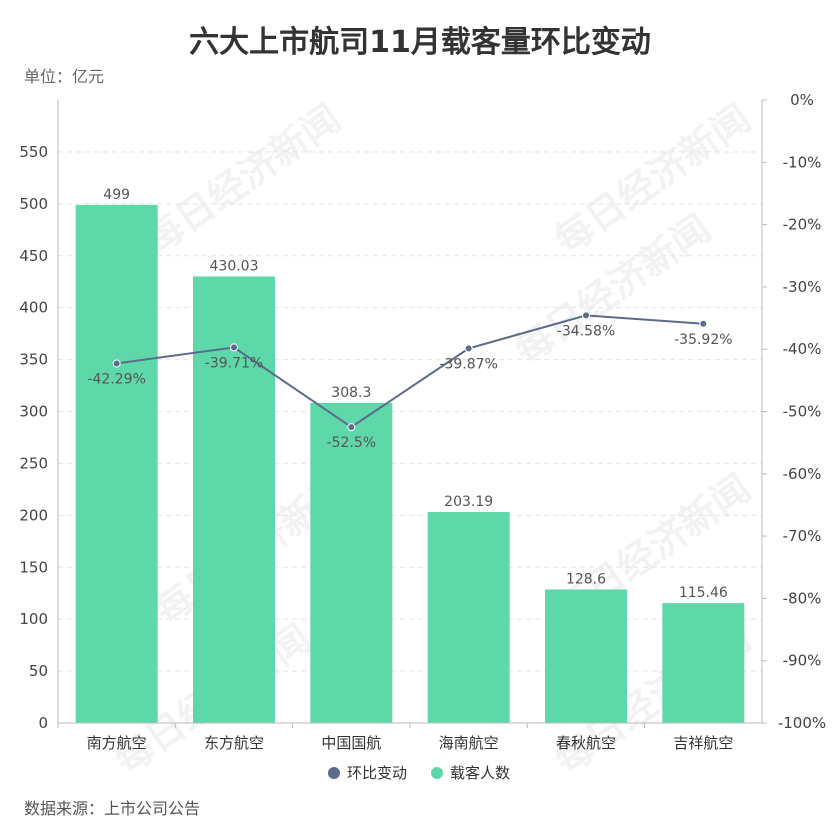  What do you see at coordinates (802, 287) in the screenshot?
I see `y-right-tick-label: -30%` at bounding box center [802, 287].